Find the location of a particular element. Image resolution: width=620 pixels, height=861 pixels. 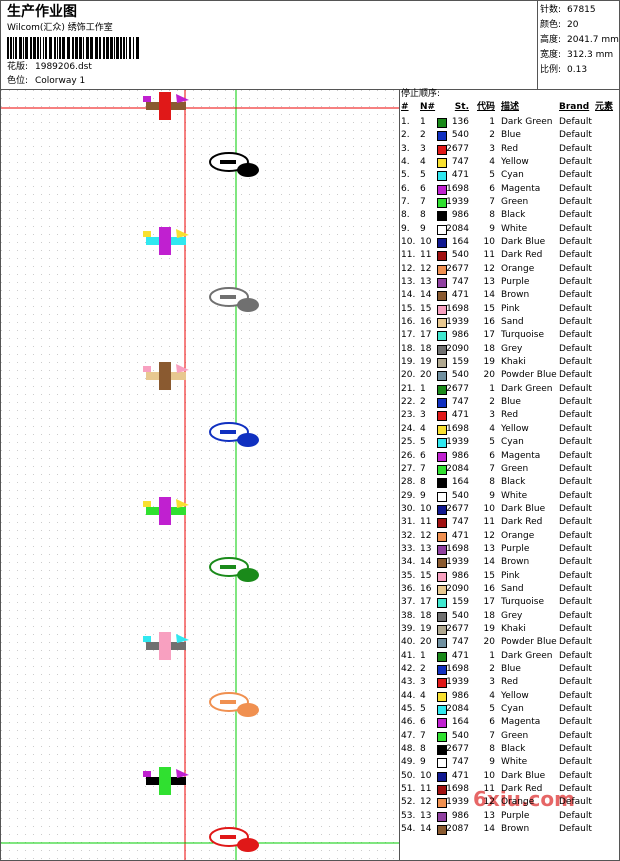

divider is located at coordinates (399, 474).